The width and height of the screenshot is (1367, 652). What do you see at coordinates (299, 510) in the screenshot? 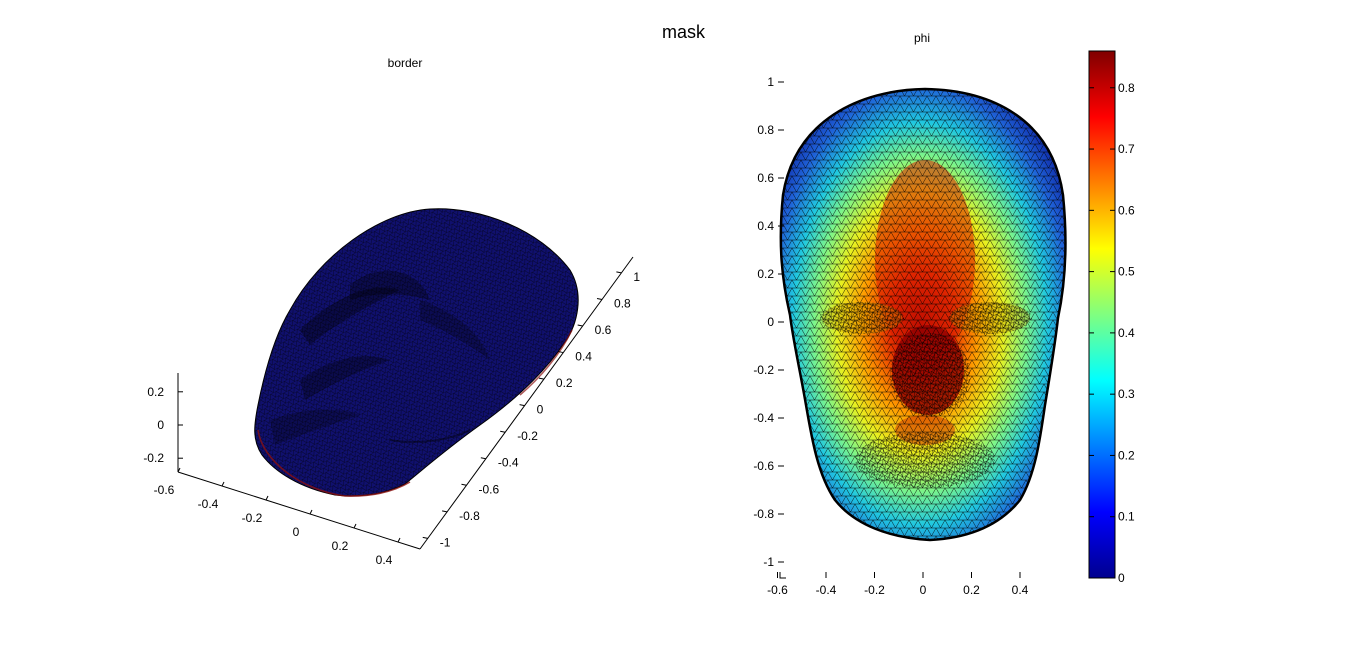
I see `x-axis-line` at bounding box center [299, 510].